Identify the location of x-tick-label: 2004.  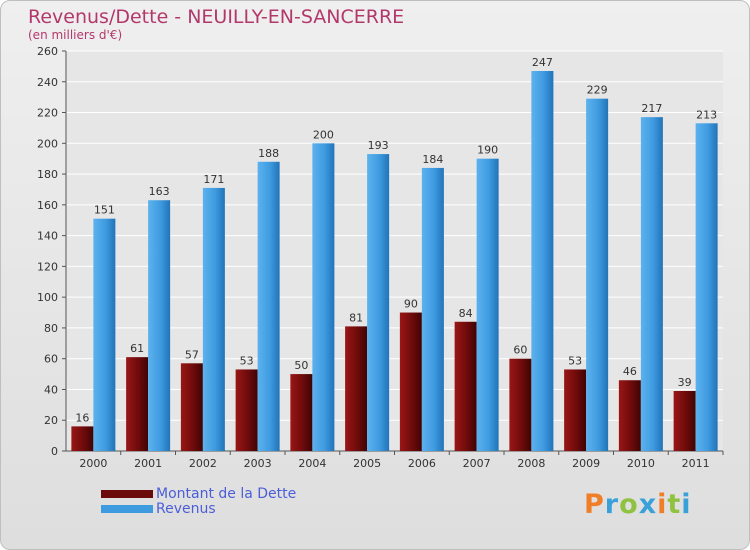
(312, 463).